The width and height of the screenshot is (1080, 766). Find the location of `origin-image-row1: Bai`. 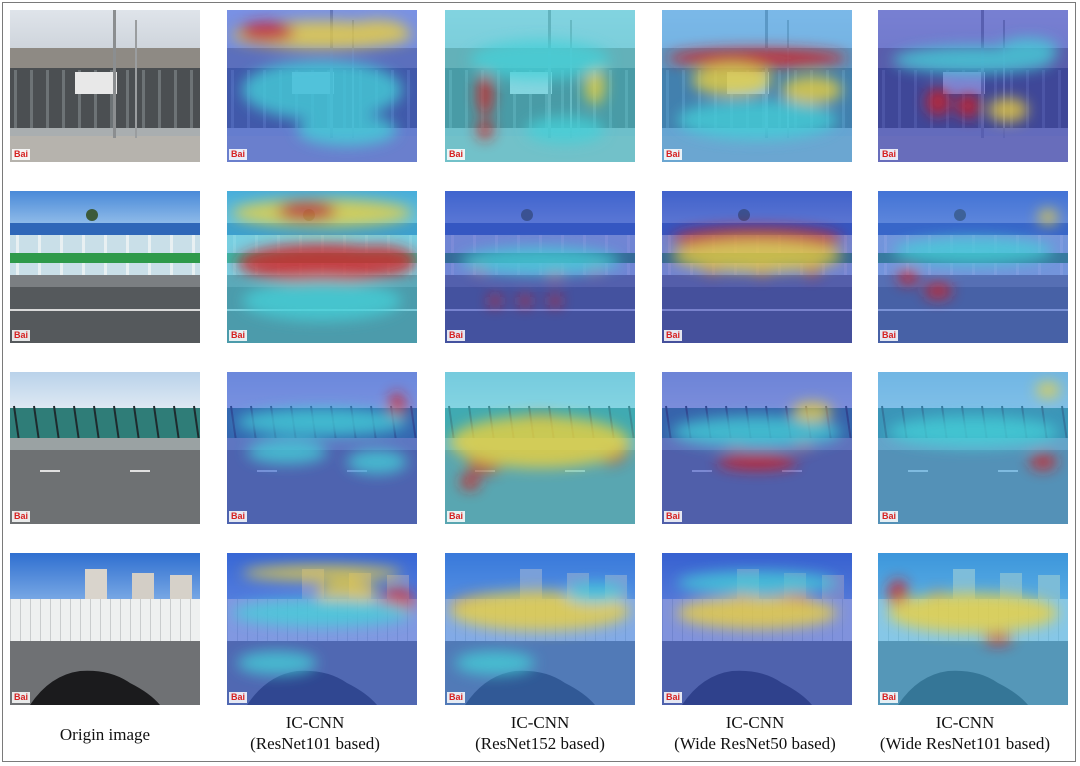

origin-image-row1: Bai is located at coordinates (105, 86).